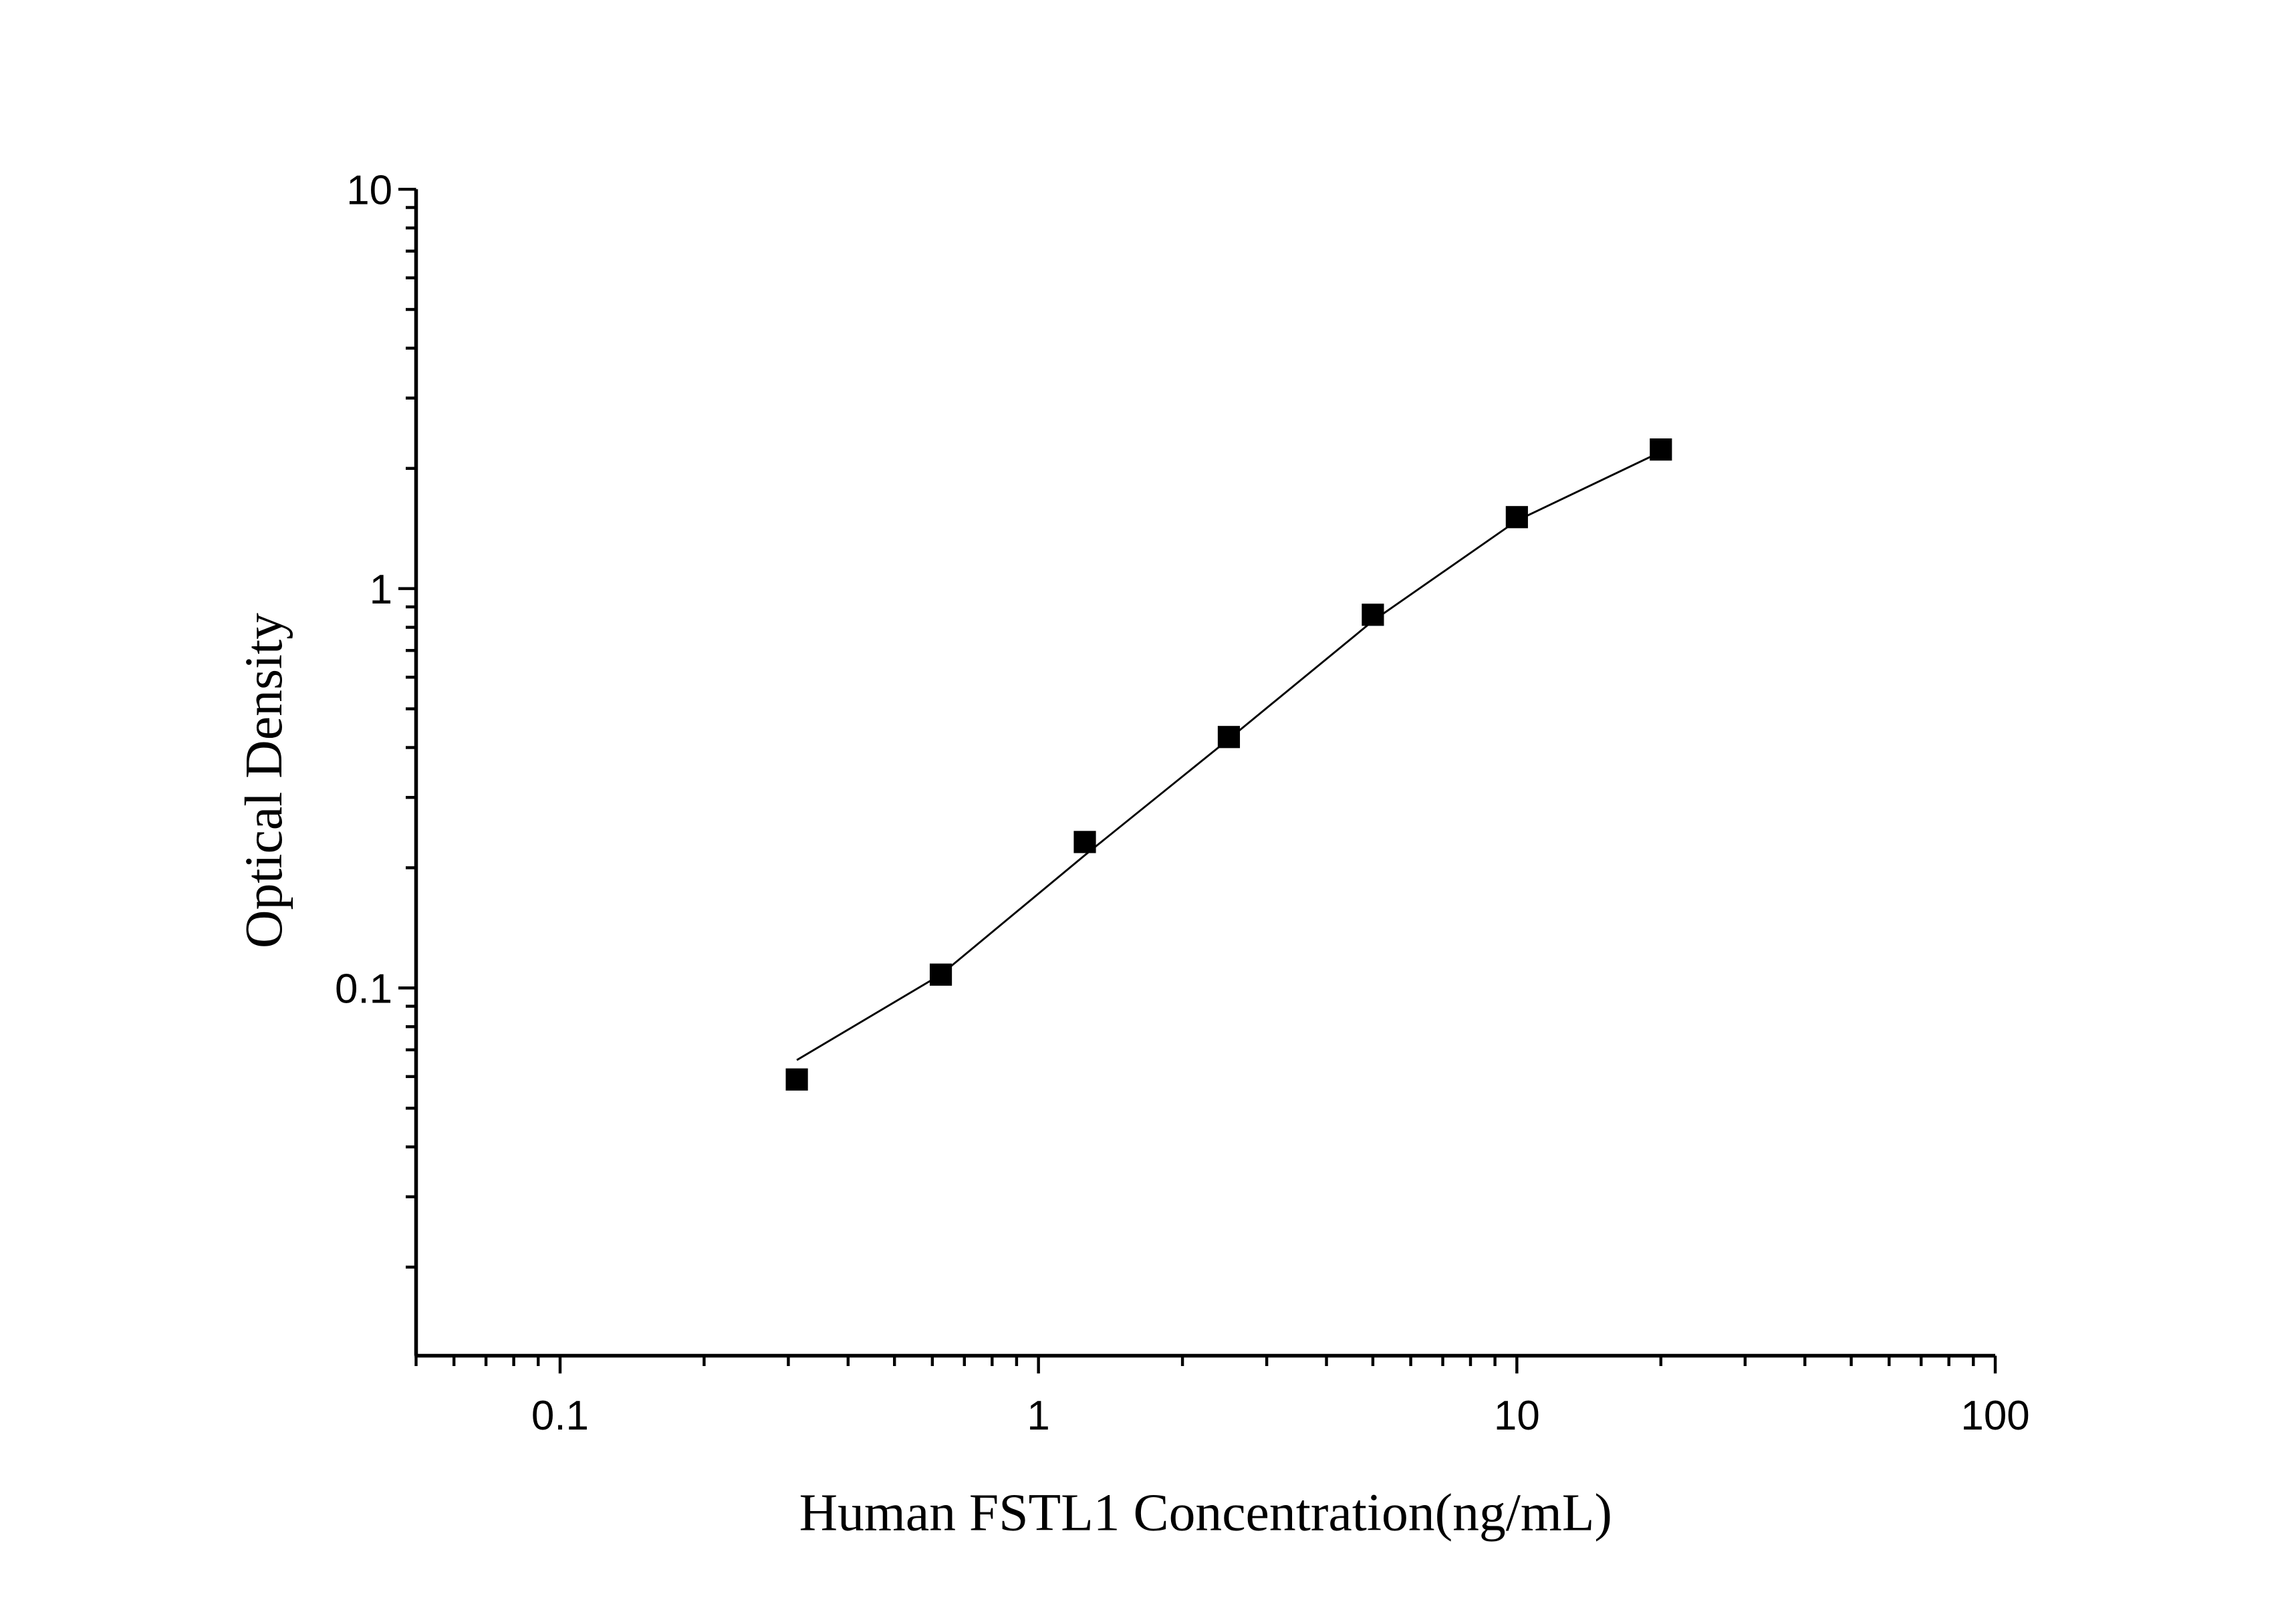 The image size is (2296, 1610). I want to click on y-axis-title: Optical Density, so click(264, 780).